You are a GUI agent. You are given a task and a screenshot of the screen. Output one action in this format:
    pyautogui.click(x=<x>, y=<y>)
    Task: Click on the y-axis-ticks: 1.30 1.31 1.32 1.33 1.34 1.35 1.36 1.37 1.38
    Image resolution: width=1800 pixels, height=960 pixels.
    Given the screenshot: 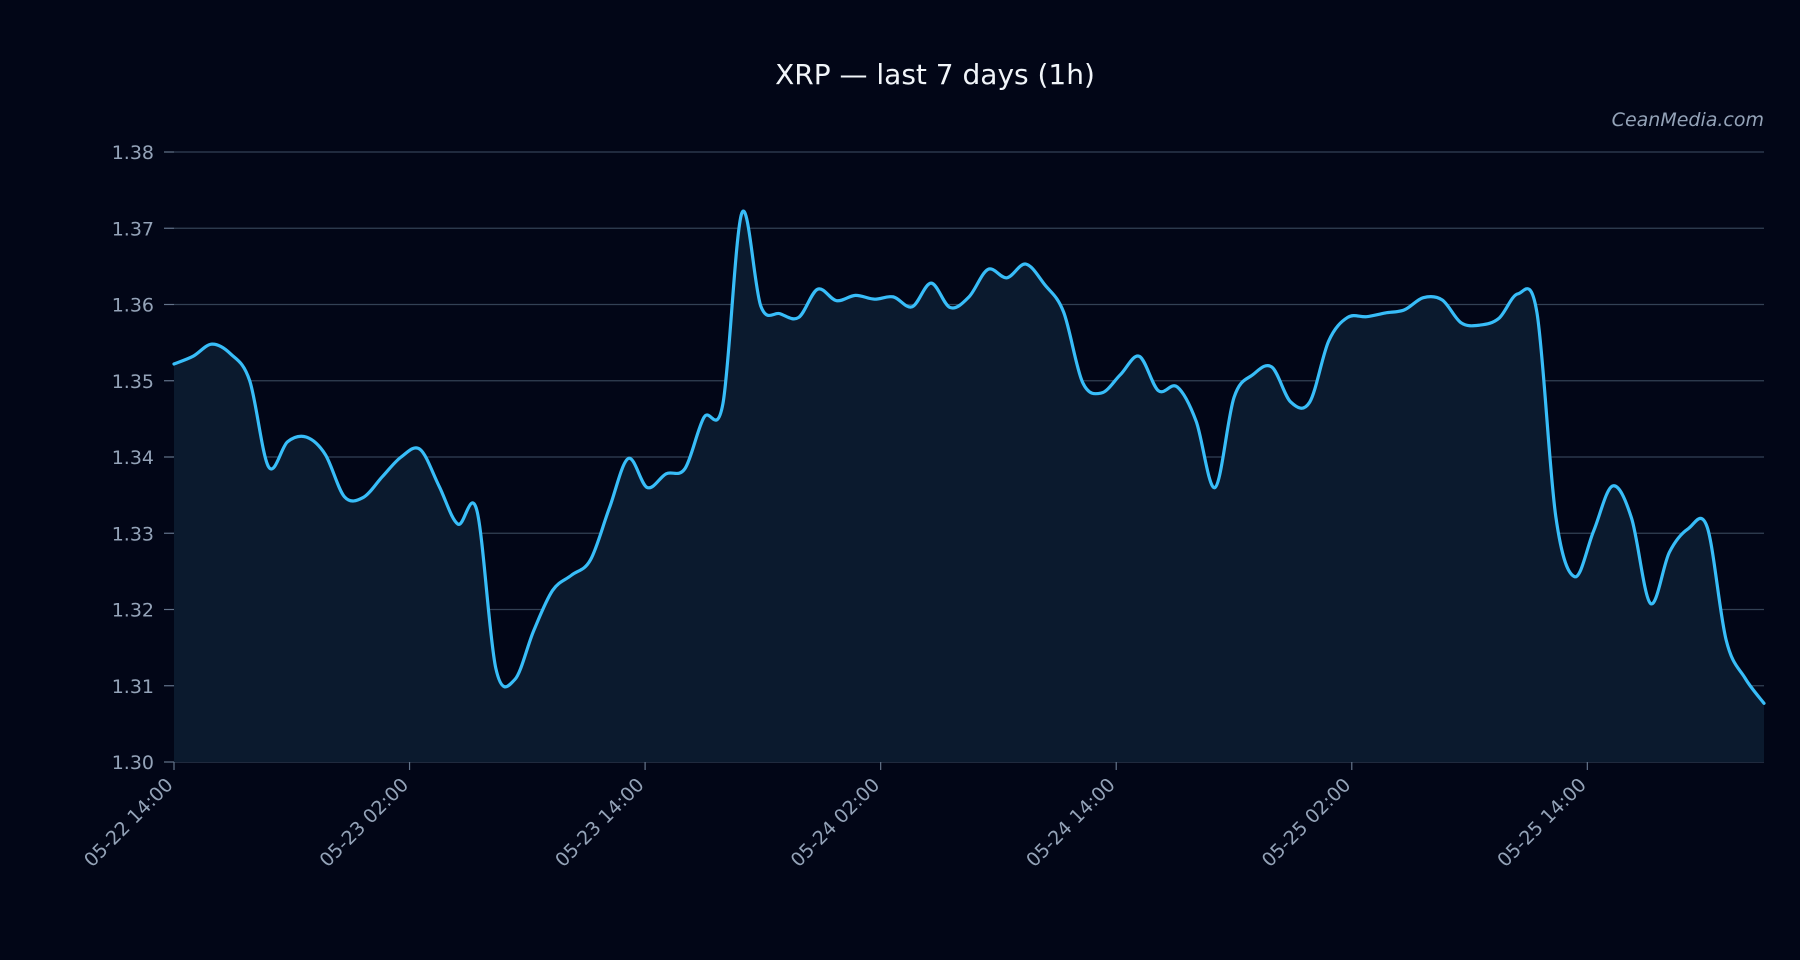 What is the action you would take?
    pyautogui.click(x=143, y=458)
    